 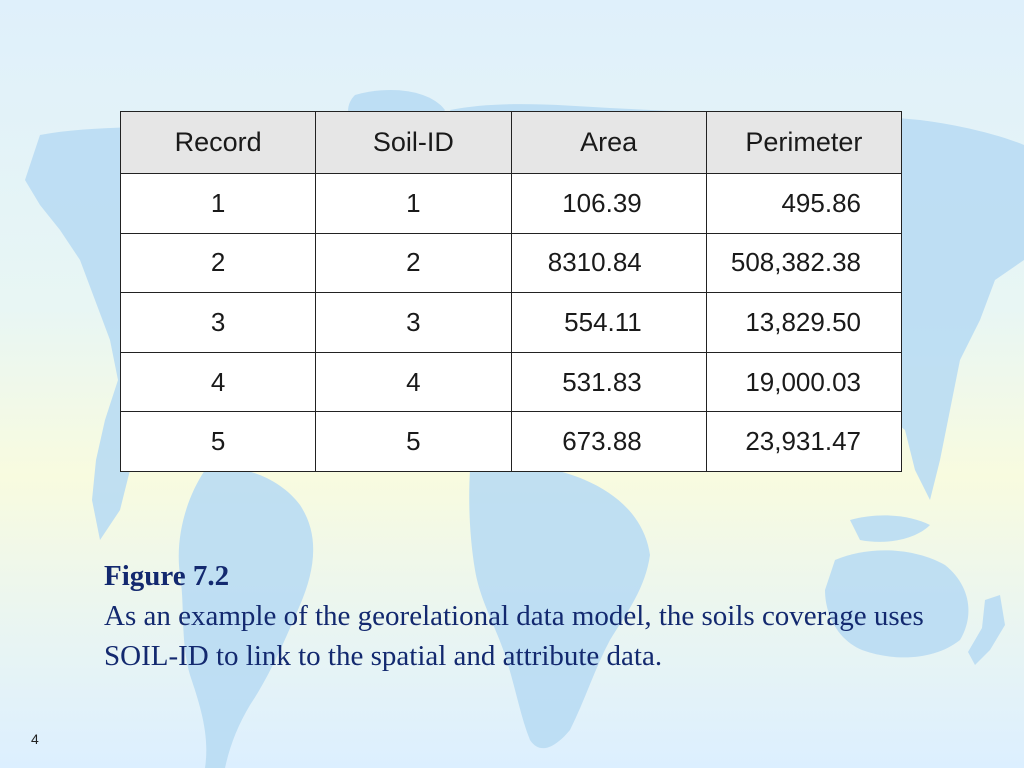 I want to click on table-row: 4 4 531.83 19,000.03, so click(x=511, y=382).